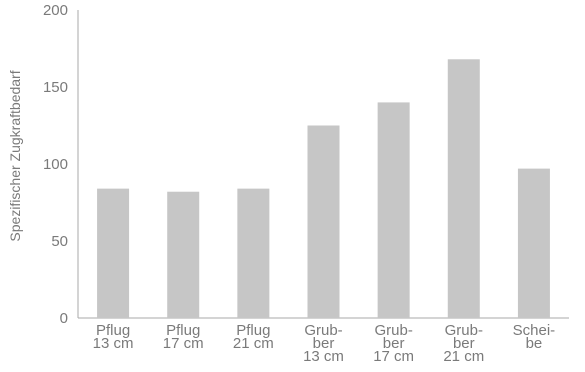  Describe the element at coordinates (55, 10) in the screenshot. I see `y-tick-label: 200` at that location.